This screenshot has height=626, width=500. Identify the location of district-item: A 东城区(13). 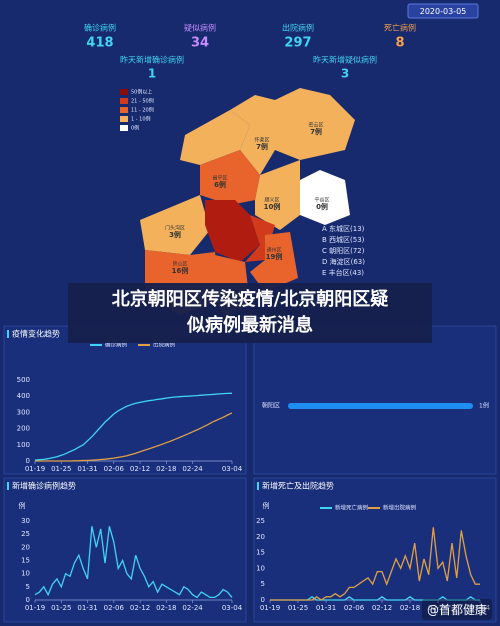
(343, 228).